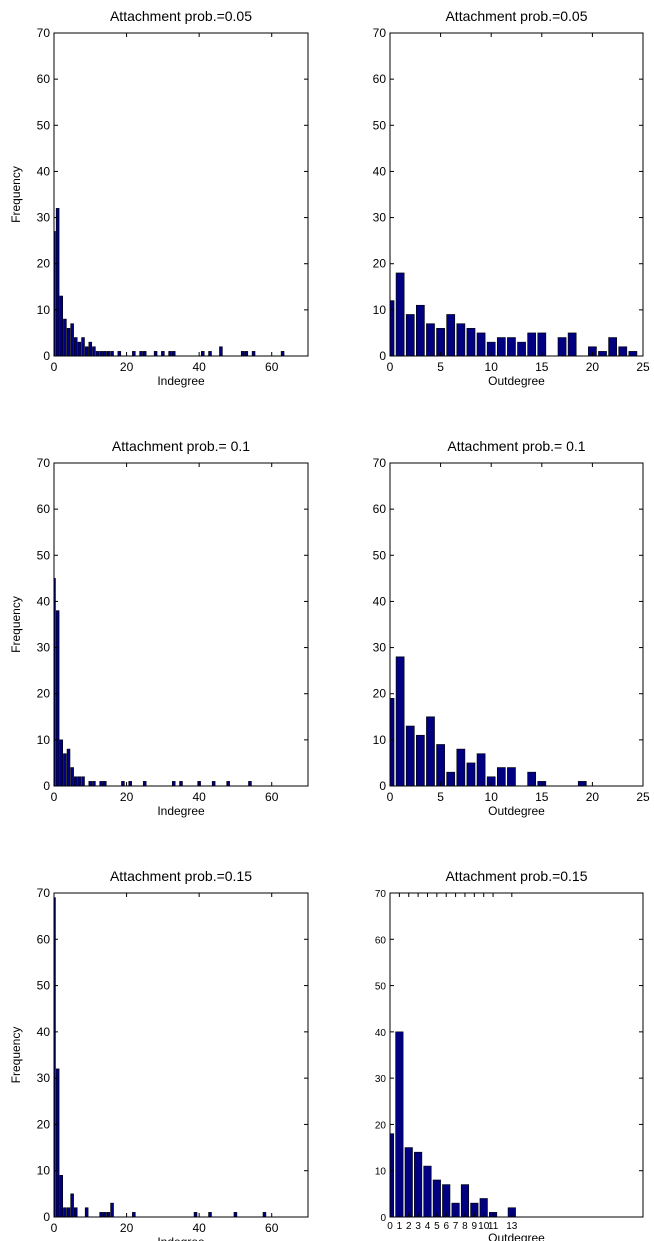 The width and height of the screenshot is (654, 1241). I want to click on x-tick-label: 4, so click(428, 1226).